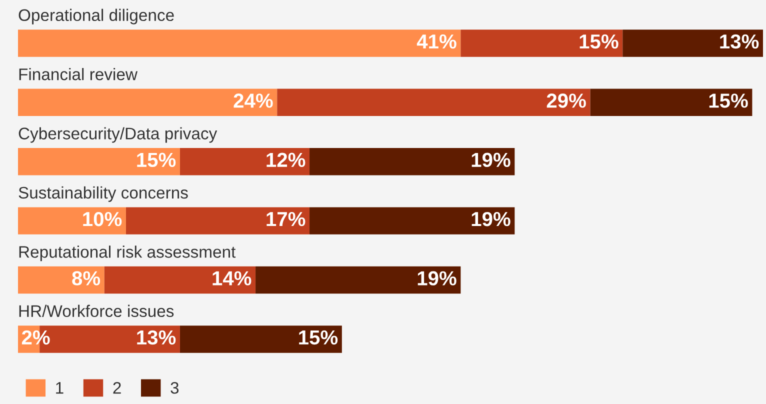  Describe the element at coordinates (96, 16) in the screenshot. I see `y-tick-label: Operational diligence` at that location.